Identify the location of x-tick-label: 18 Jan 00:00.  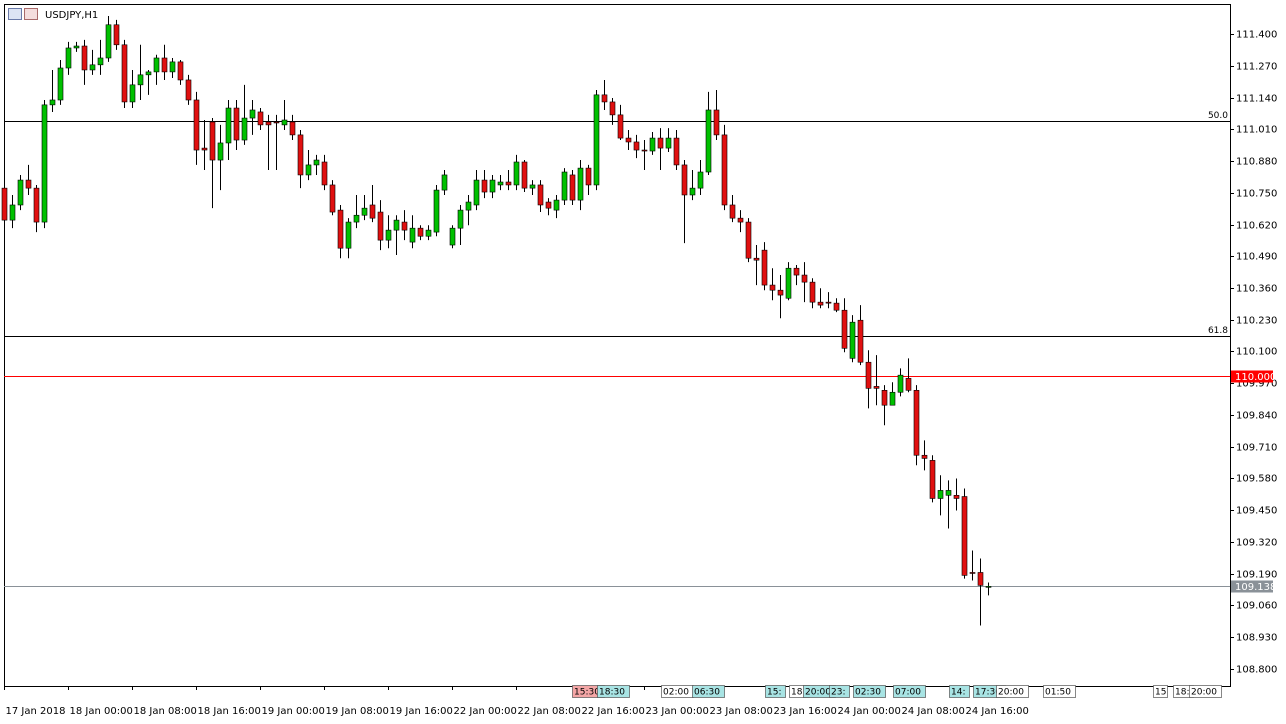
(101, 711).